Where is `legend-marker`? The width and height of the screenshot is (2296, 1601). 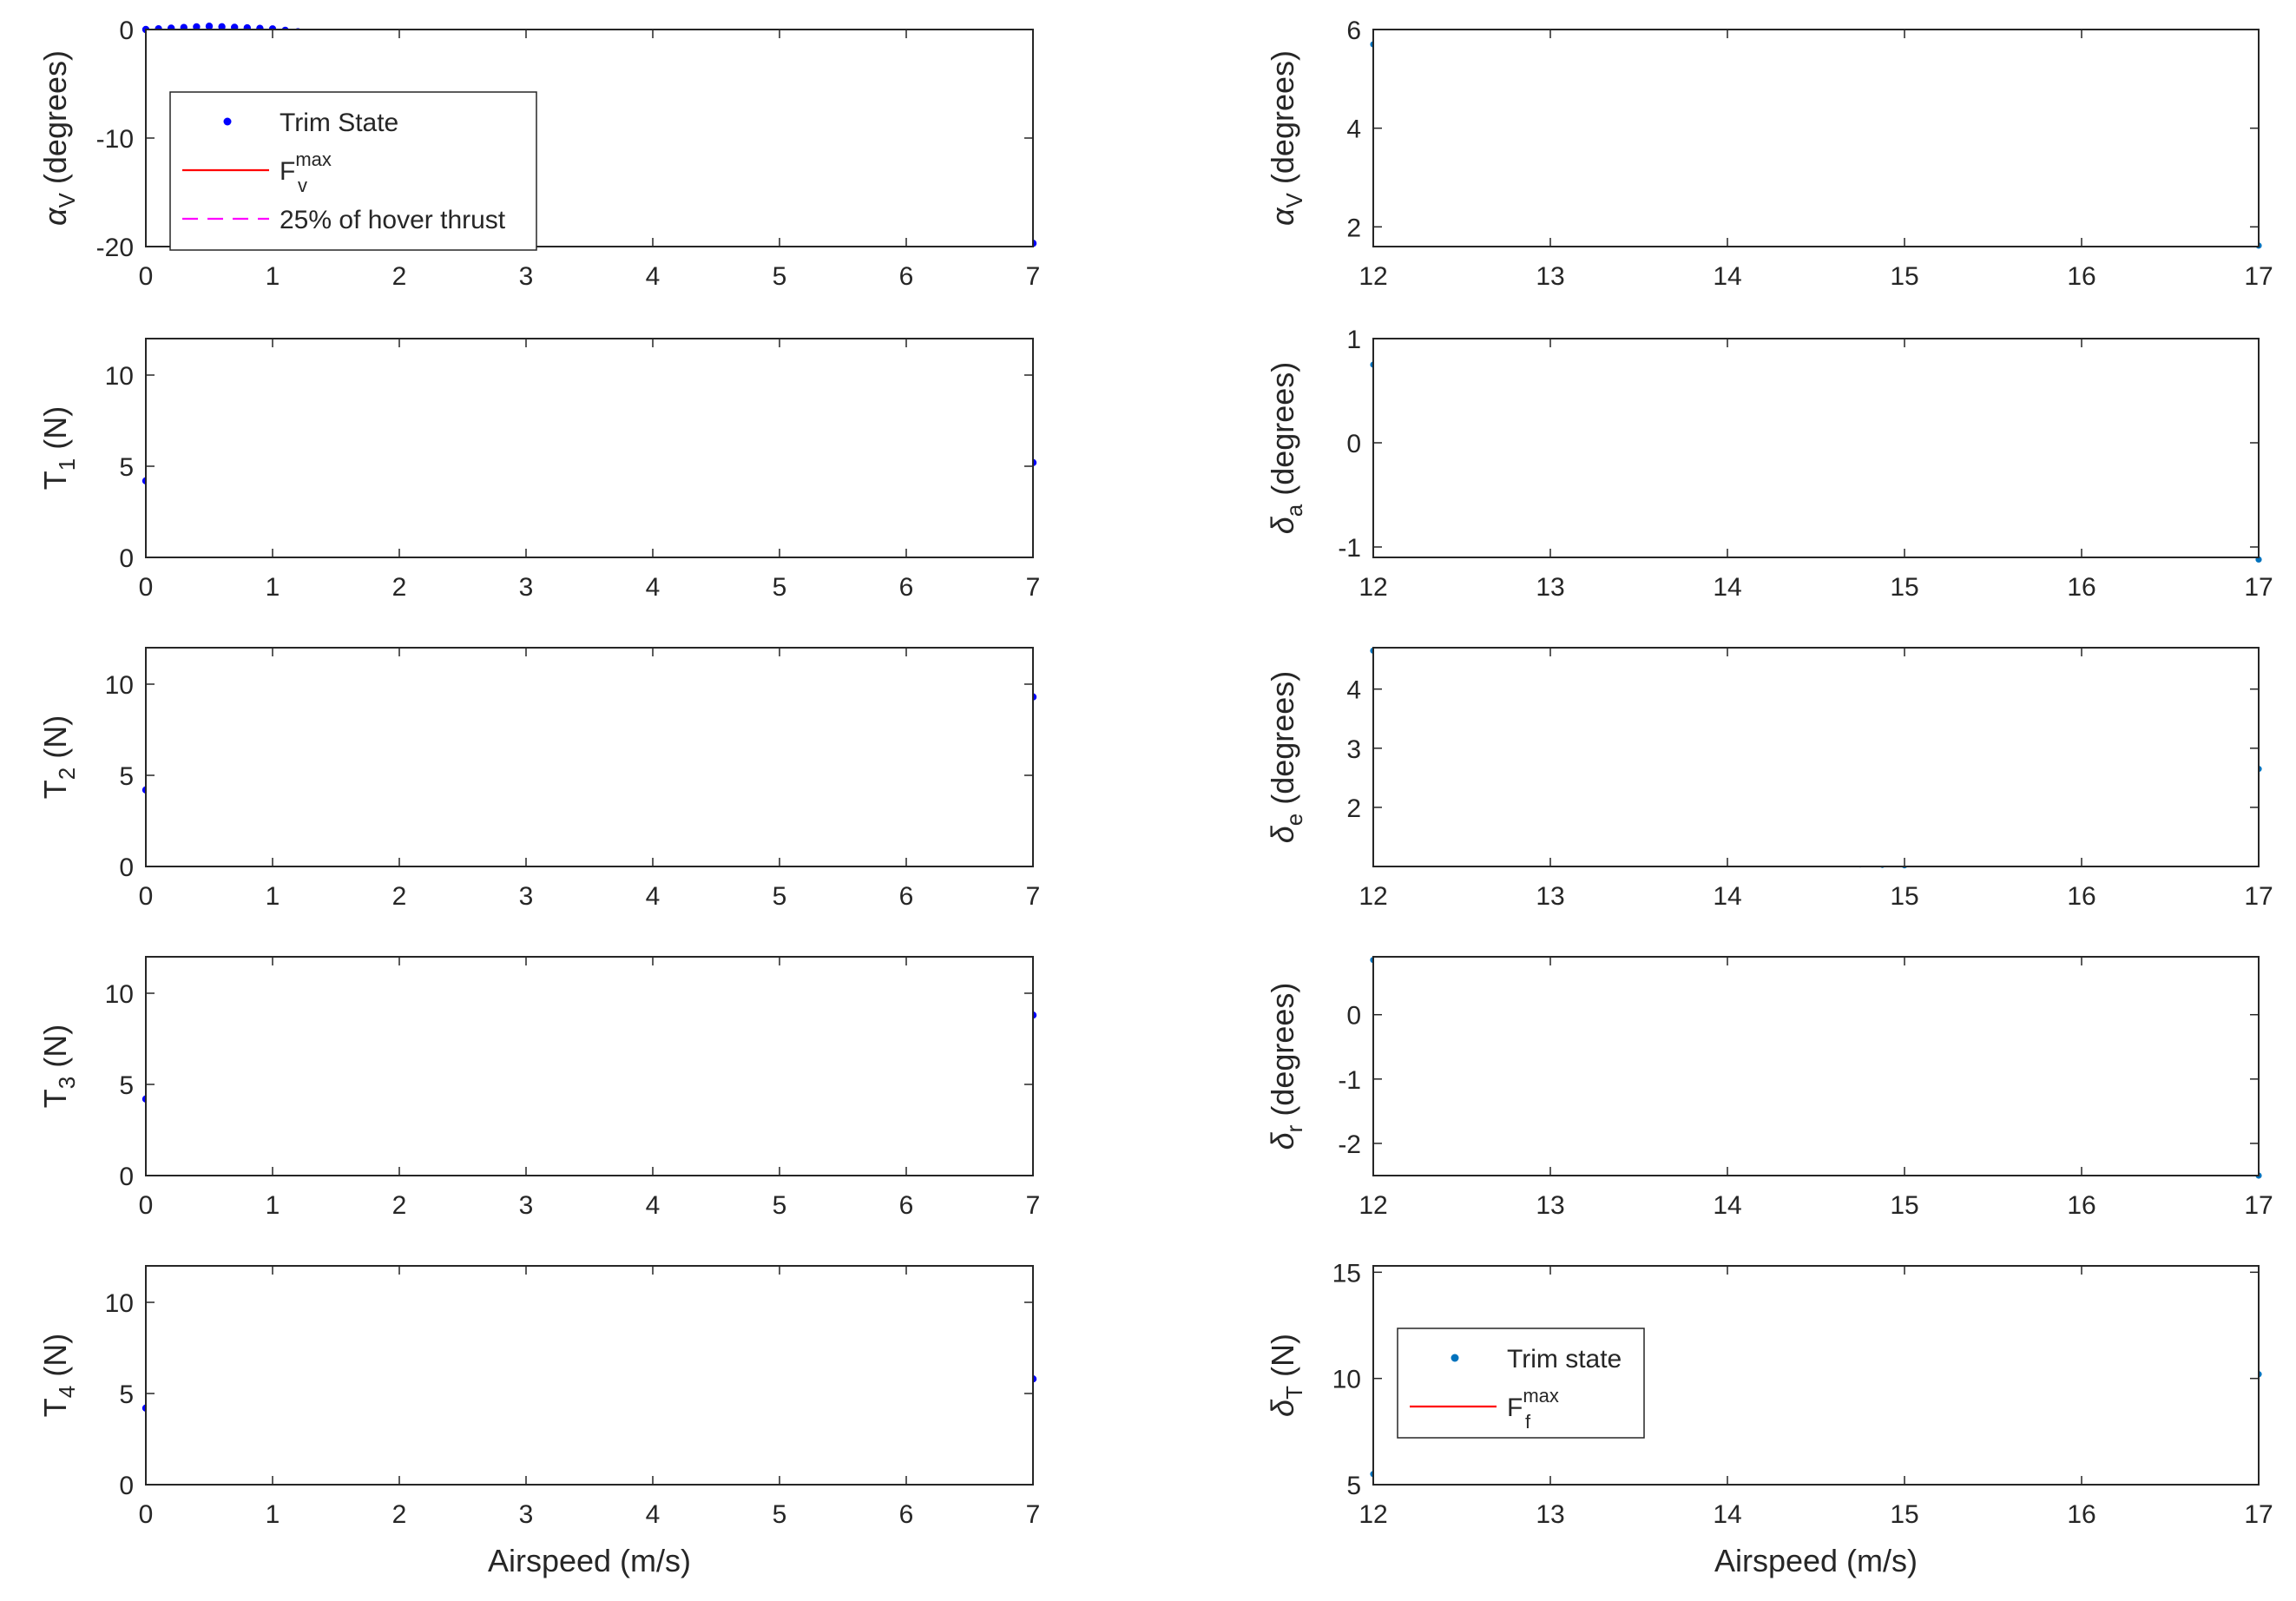 legend-marker is located at coordinates (228, 121).